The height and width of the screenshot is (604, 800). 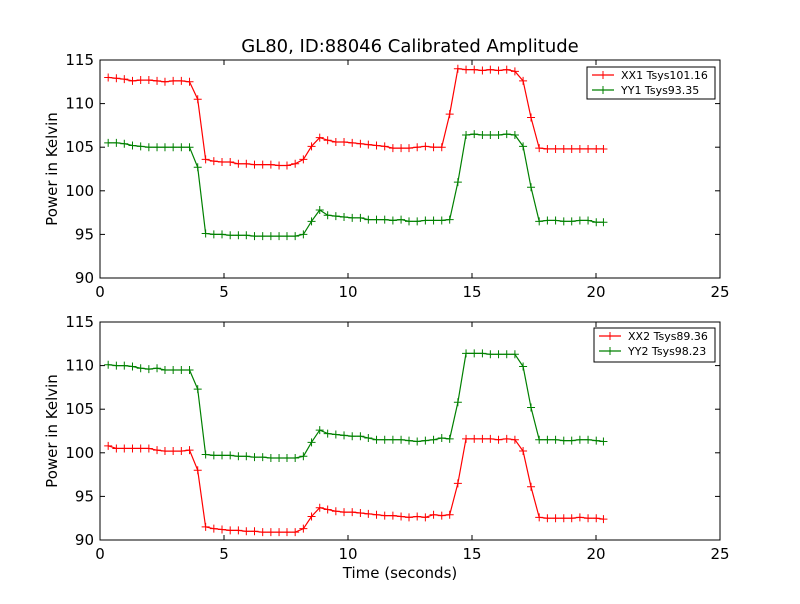 I want to click on legend-label: XX2 Tsys89.36, so click(x=668, y=336).